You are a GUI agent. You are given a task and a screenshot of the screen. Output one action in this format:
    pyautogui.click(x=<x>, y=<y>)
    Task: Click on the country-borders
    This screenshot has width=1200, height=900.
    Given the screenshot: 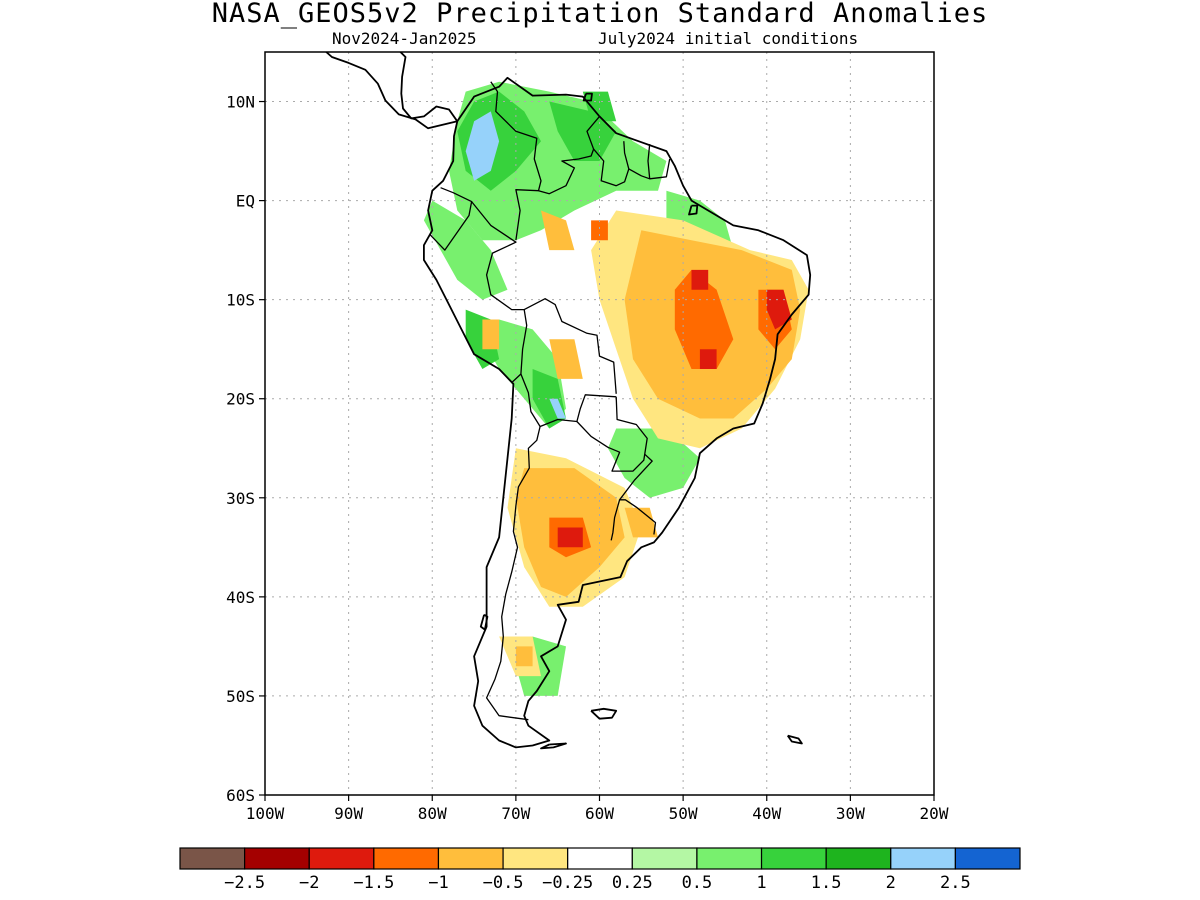 What is the action you would take?
    pyautogui.click(x=550, y=401)
    